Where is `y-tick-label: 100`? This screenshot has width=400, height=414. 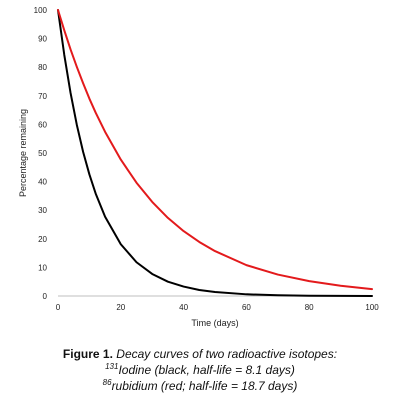
y-tick-label: 100 is located at coordinates (41, 10).